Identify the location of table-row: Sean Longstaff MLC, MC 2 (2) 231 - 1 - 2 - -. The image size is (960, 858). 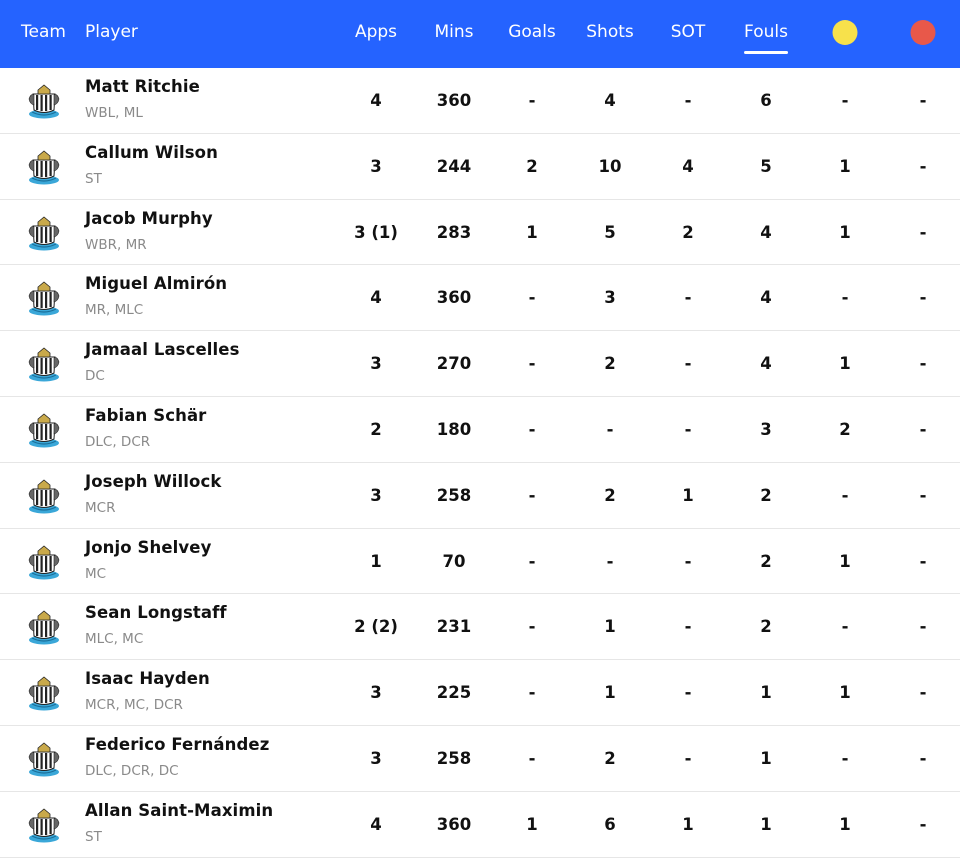
(480, 627).